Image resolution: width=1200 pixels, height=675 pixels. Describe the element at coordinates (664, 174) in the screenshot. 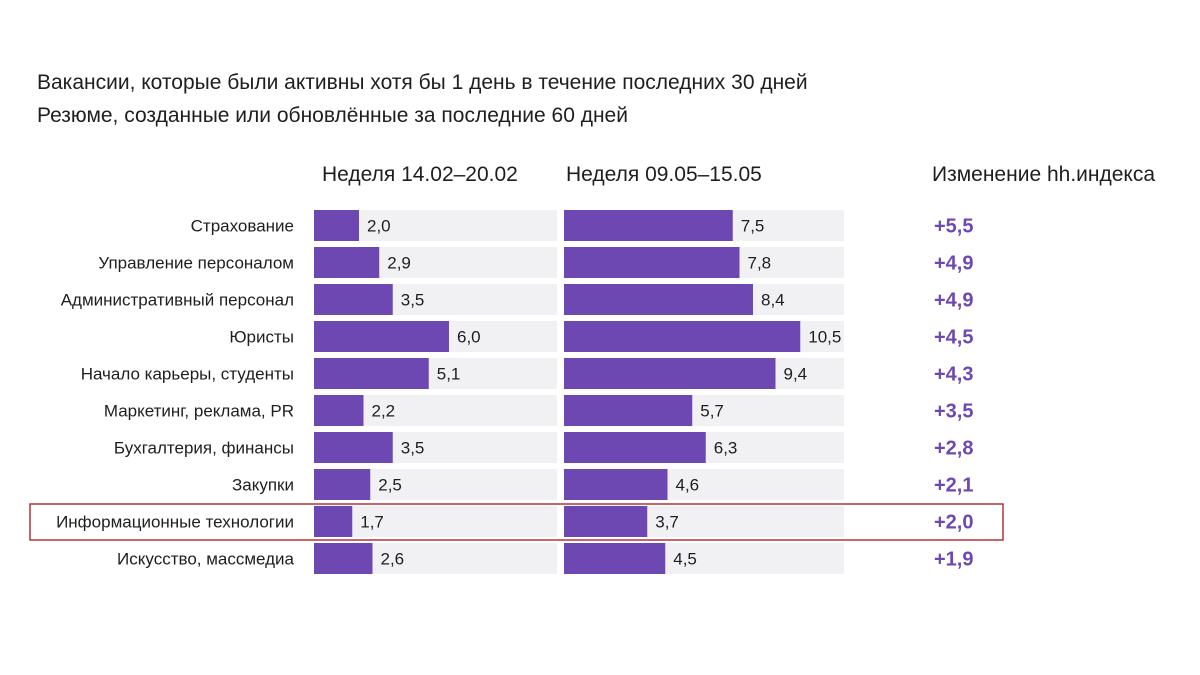

I see `column-header-week2: Неделя 09.05–15.05` at that location.